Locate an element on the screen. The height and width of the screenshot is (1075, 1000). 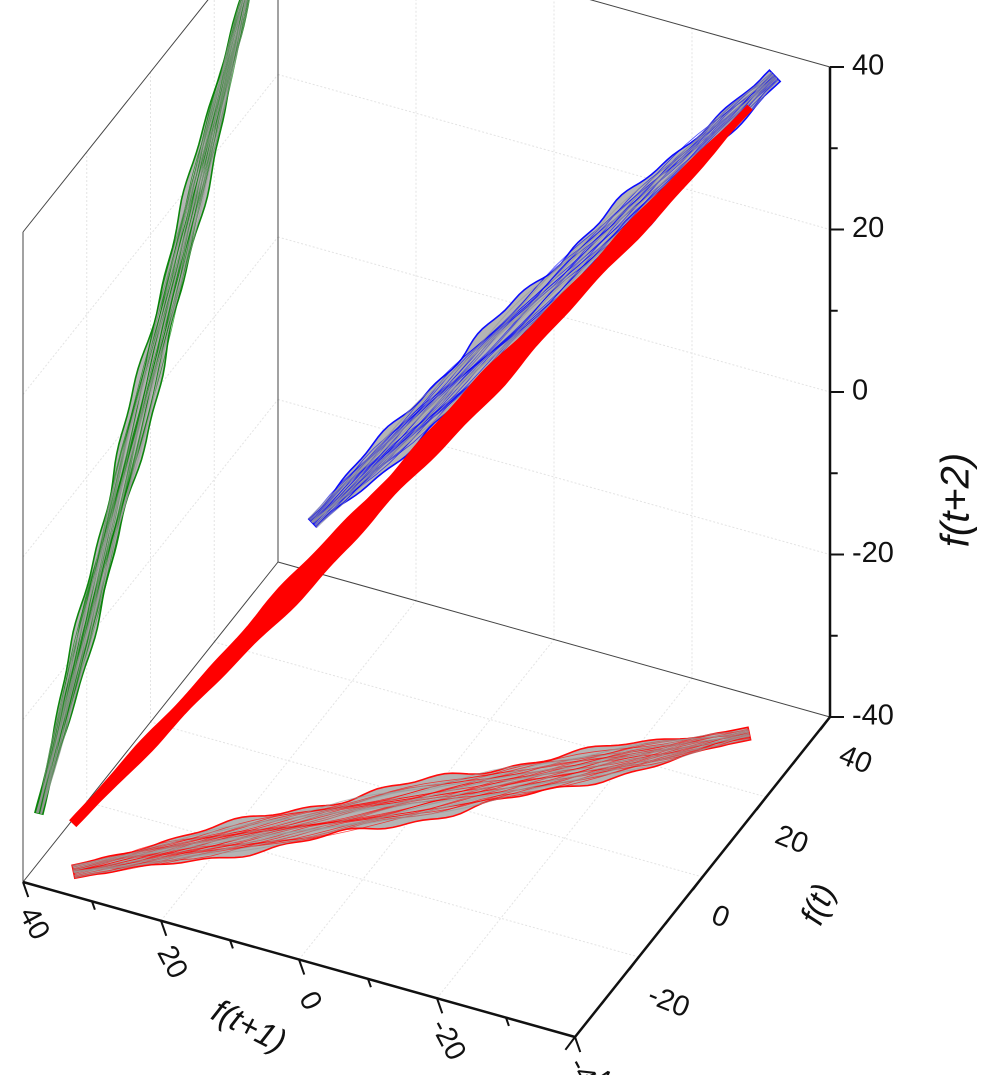
y-tick-label: 20 is located at coordinates (792, 840).